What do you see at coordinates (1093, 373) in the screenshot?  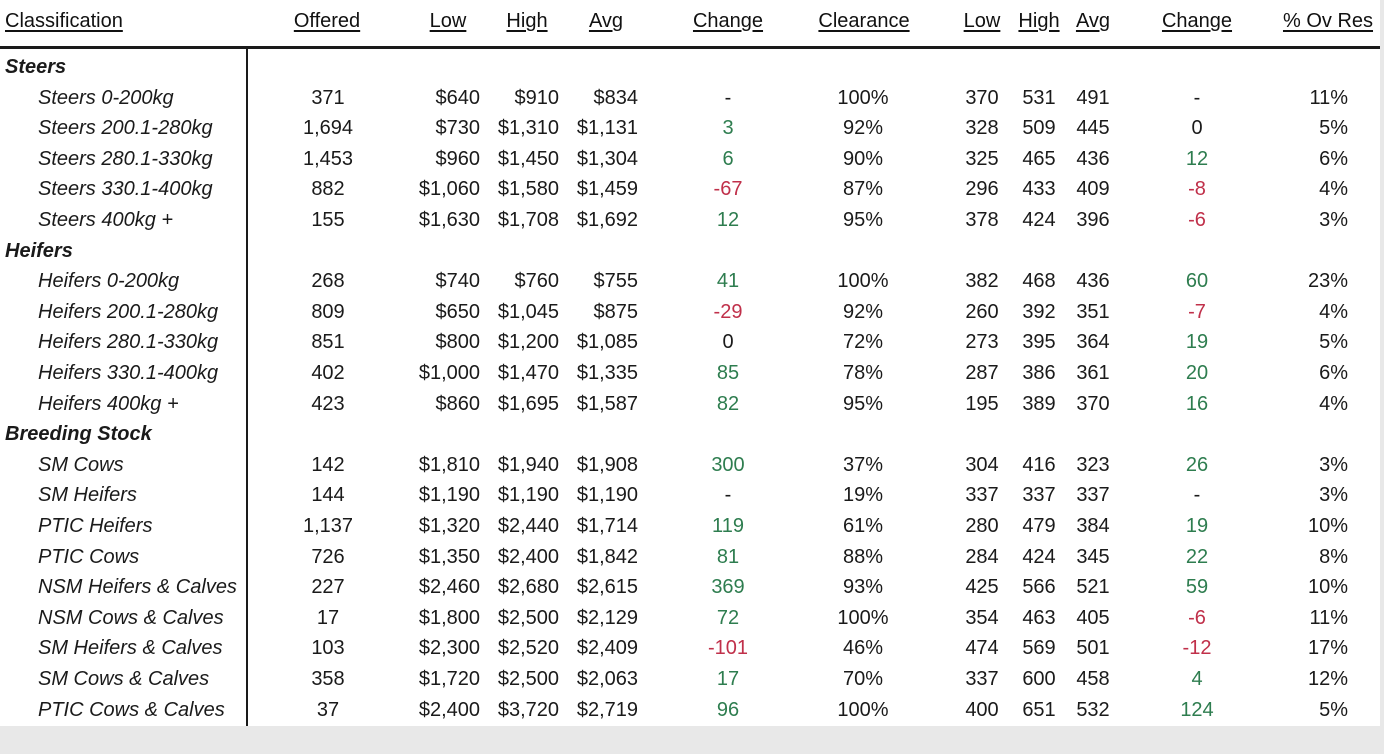 I see `cell-avg-ckg: 361` at bounding box center [1093, 373].